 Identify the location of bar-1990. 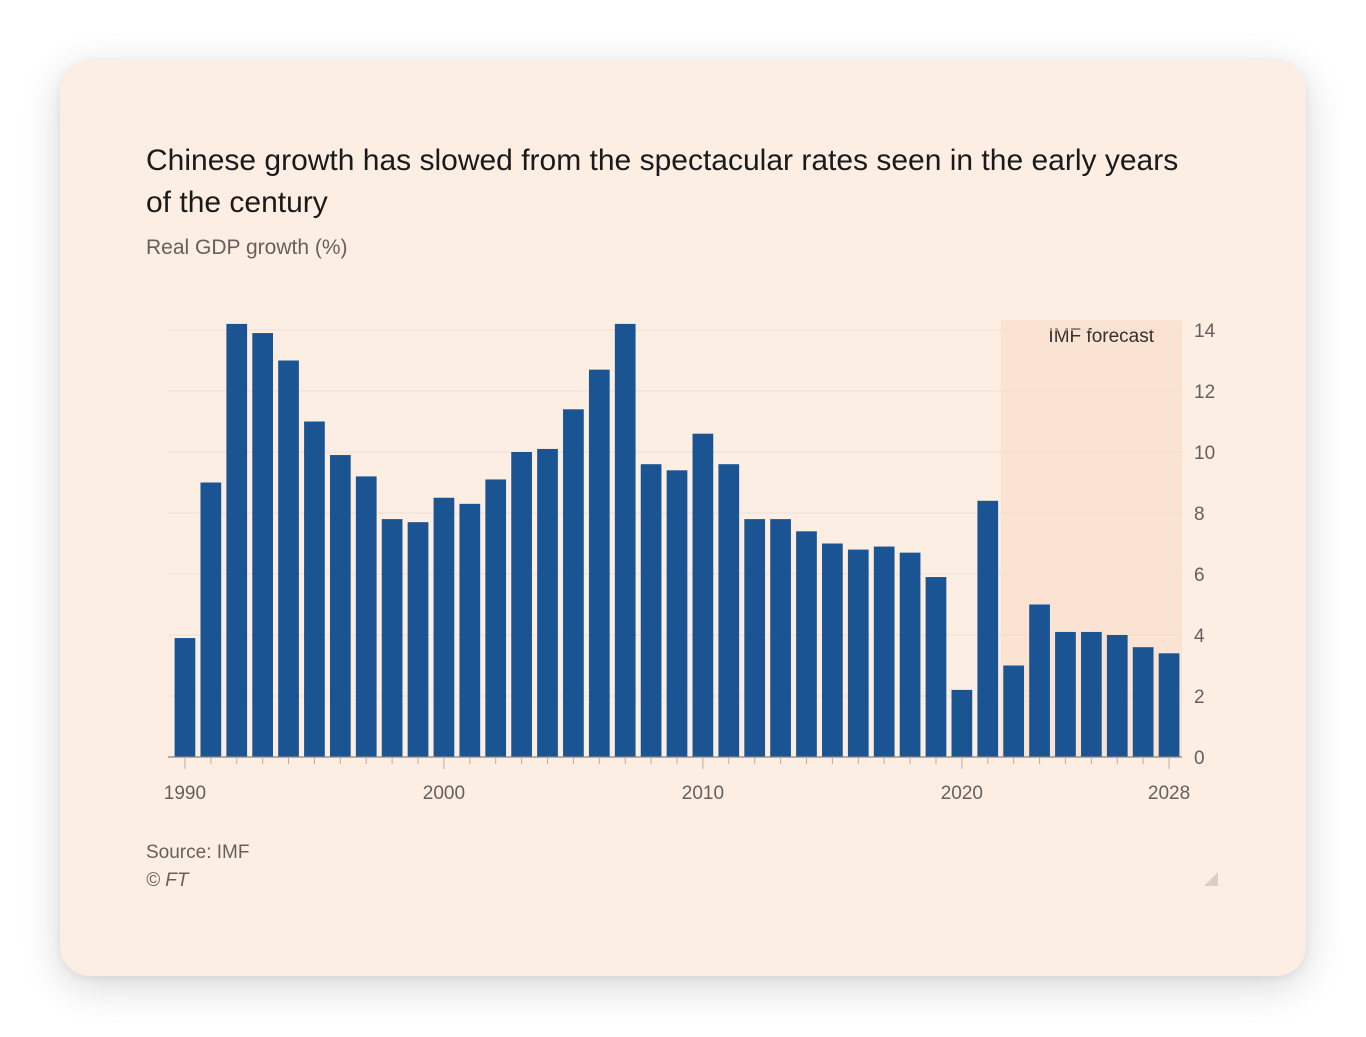
(185, 697).